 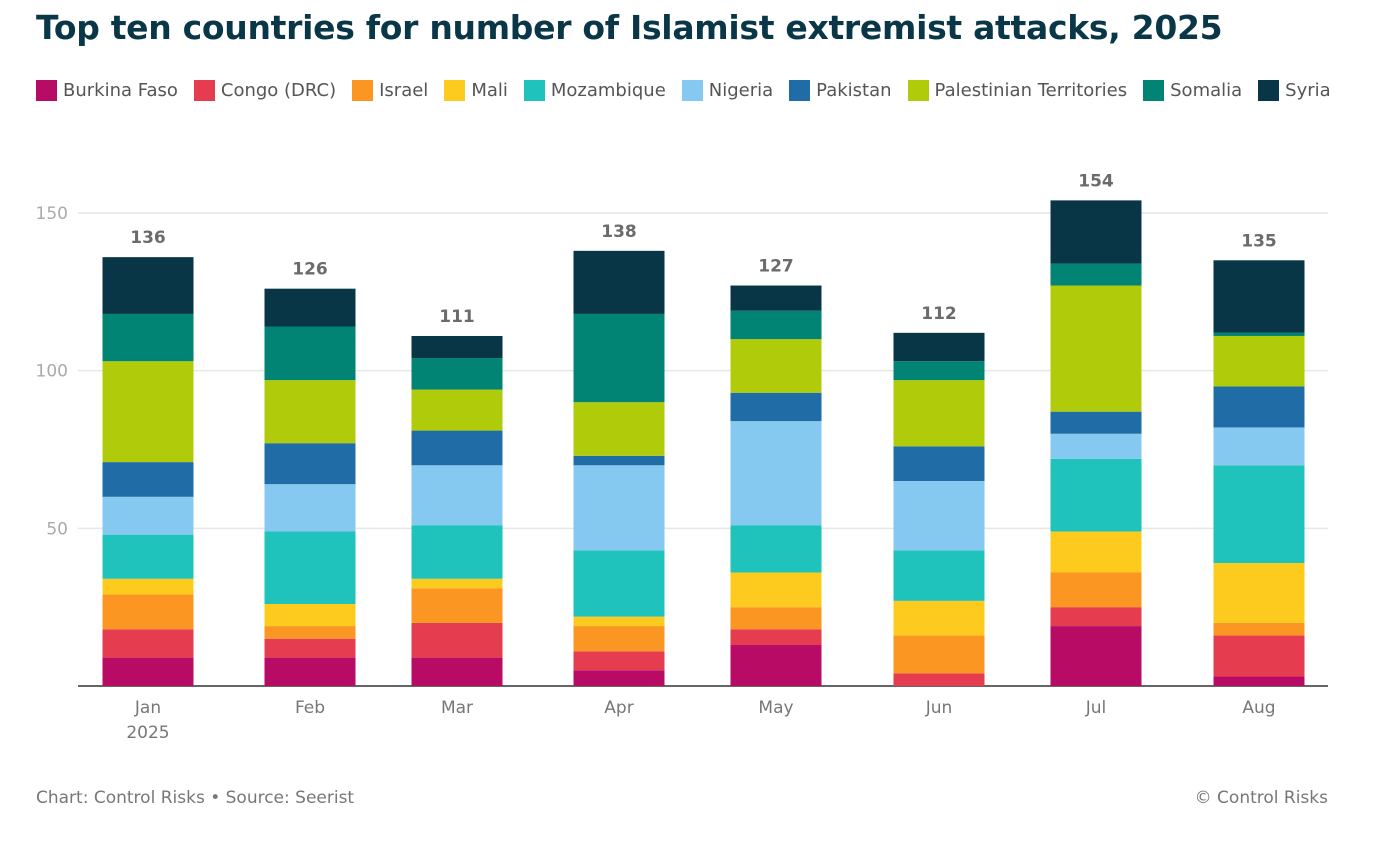 What do you see at coordinates (727, 90) in the screenshot?
I see `legend-item: Nigeria` at bounding box center [727, 90].